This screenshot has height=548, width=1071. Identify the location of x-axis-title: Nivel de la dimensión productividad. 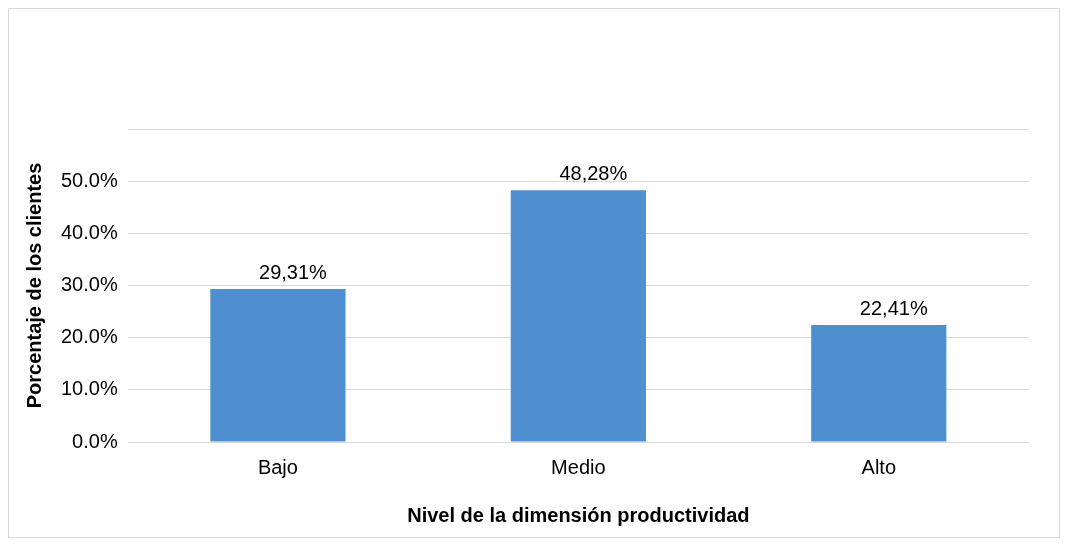
(578, 514).